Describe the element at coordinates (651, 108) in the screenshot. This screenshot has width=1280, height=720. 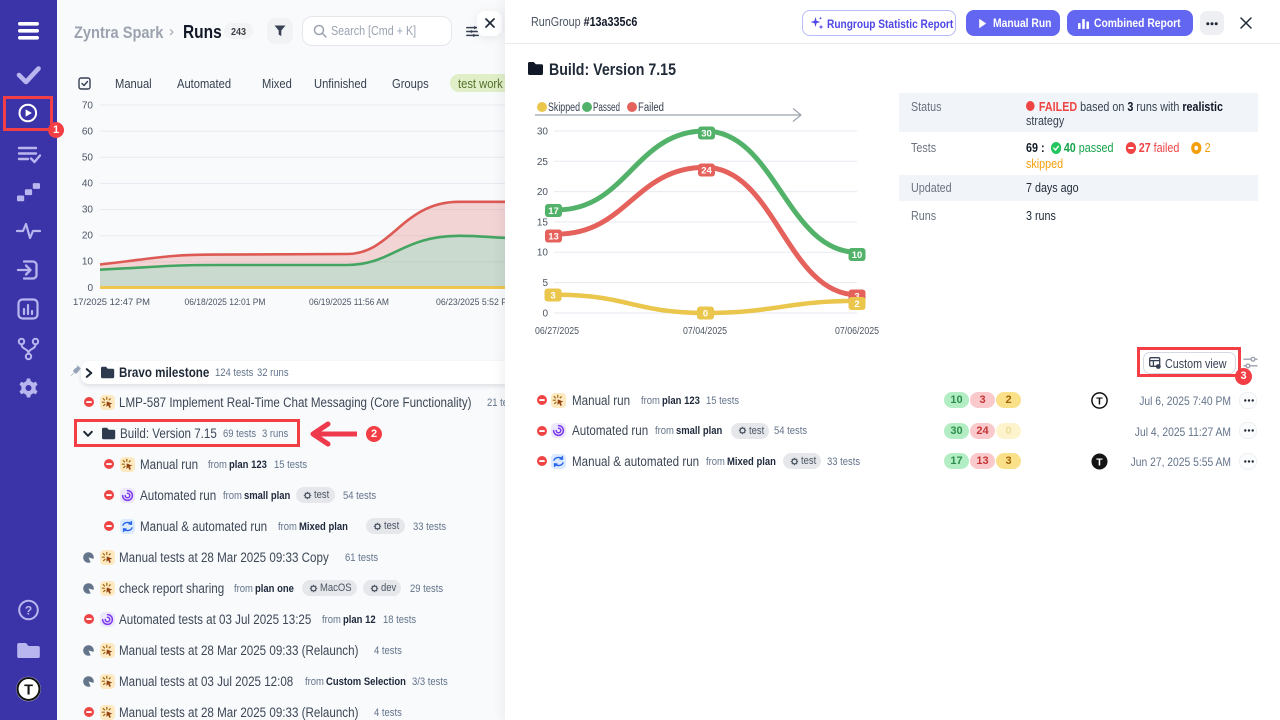
I see `svg-text: Failed` at that location.